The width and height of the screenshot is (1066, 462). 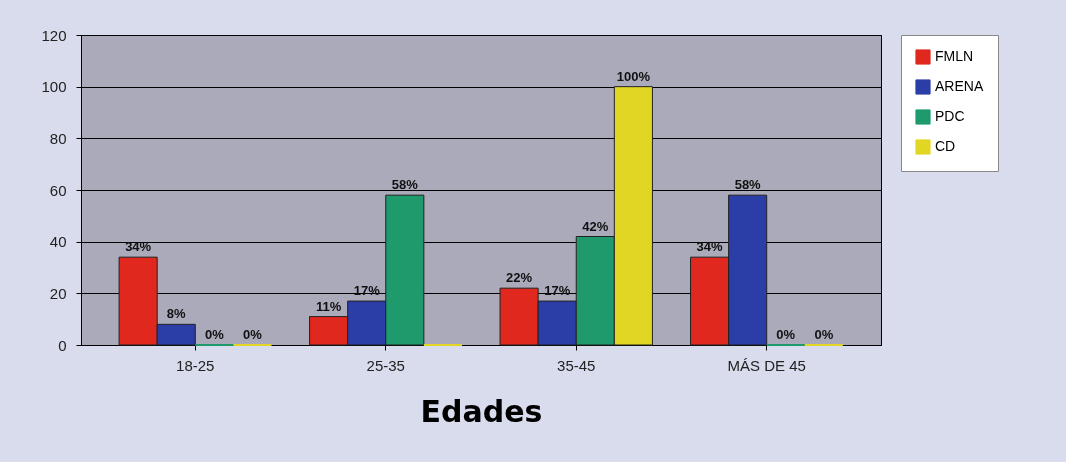 What do you see at coordinates (950, 116) in the screenshot?
I see `legend-label: PDC` at bounding box center [950, 116].